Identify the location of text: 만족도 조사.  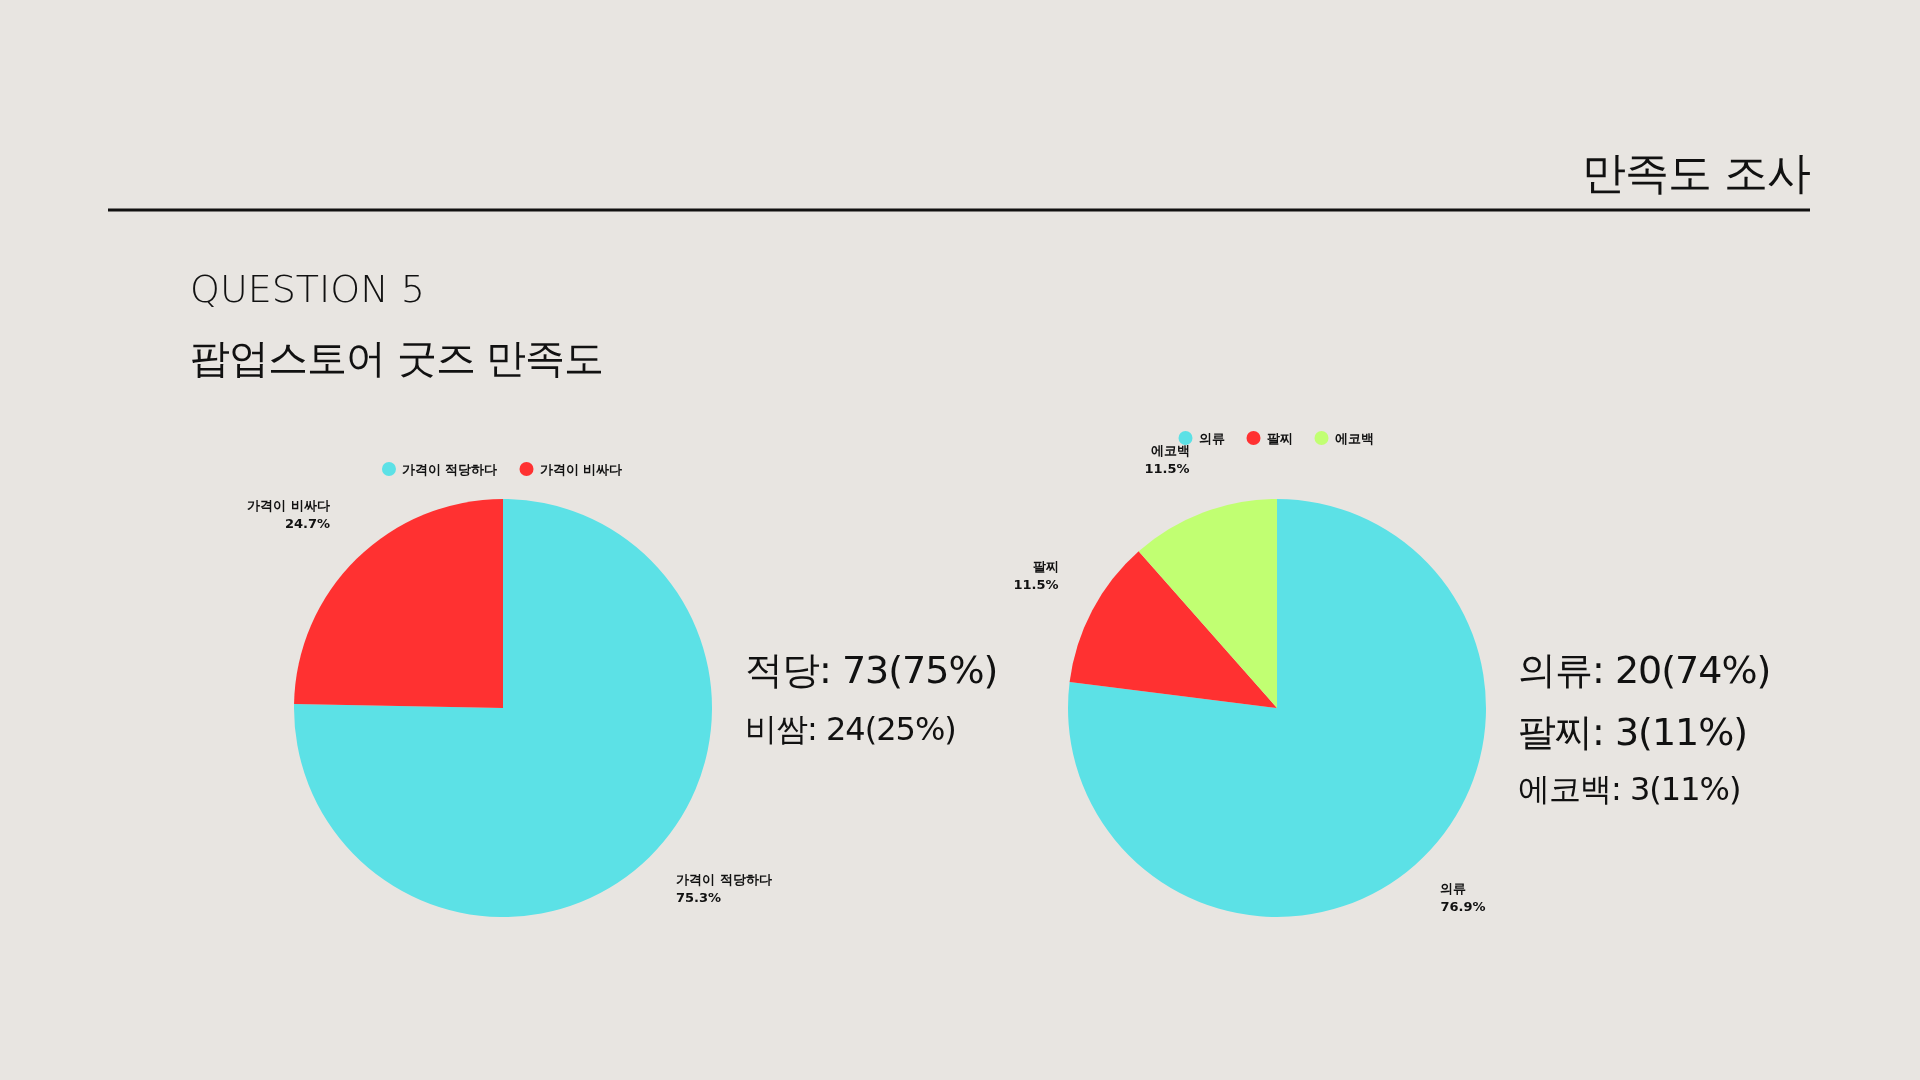
(1696, 172).